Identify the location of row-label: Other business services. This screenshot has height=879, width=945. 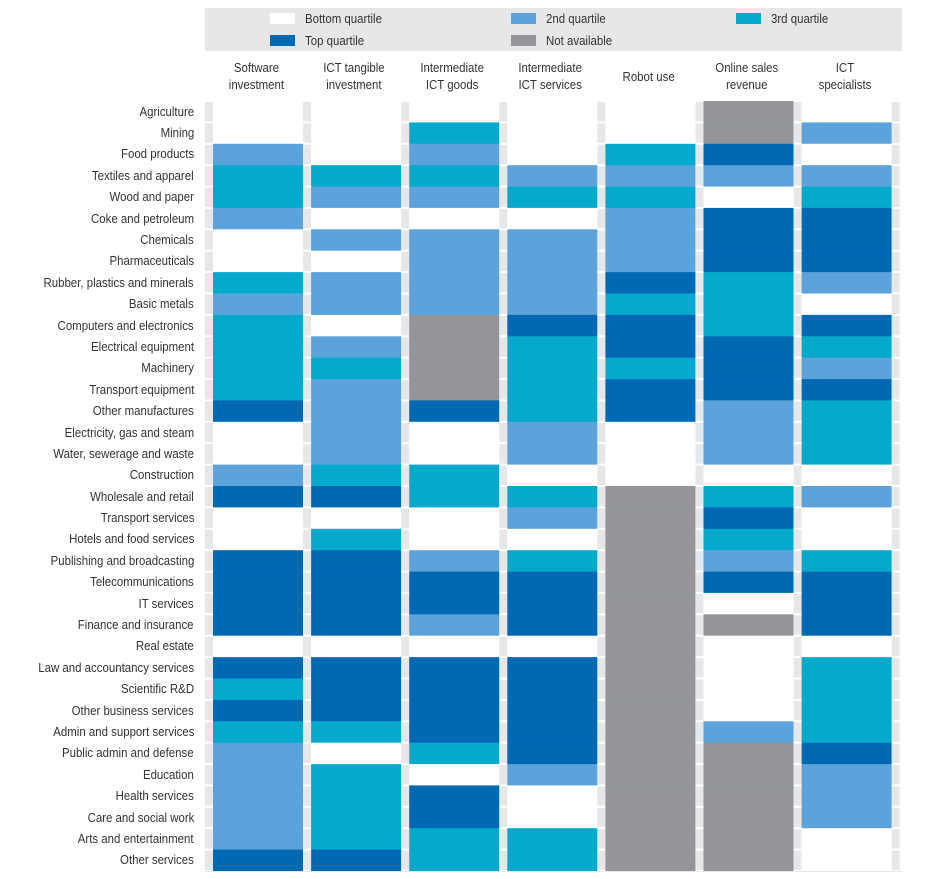
(132, 710).